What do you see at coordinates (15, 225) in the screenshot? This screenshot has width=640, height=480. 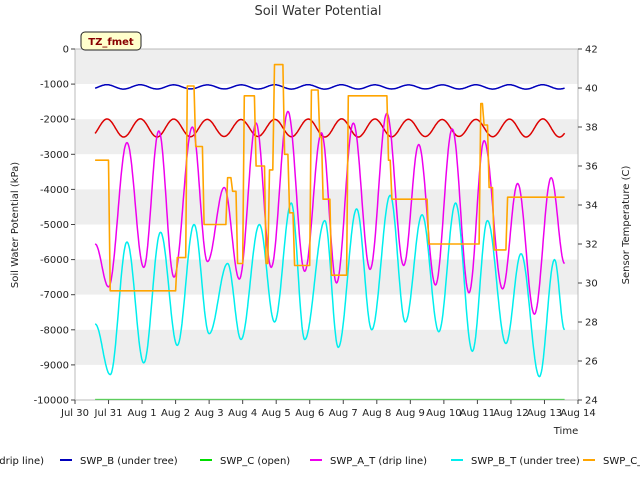 I see `y-axis-title-left: Soil Water Potential (kPa)` at bounding box center [15, 225].